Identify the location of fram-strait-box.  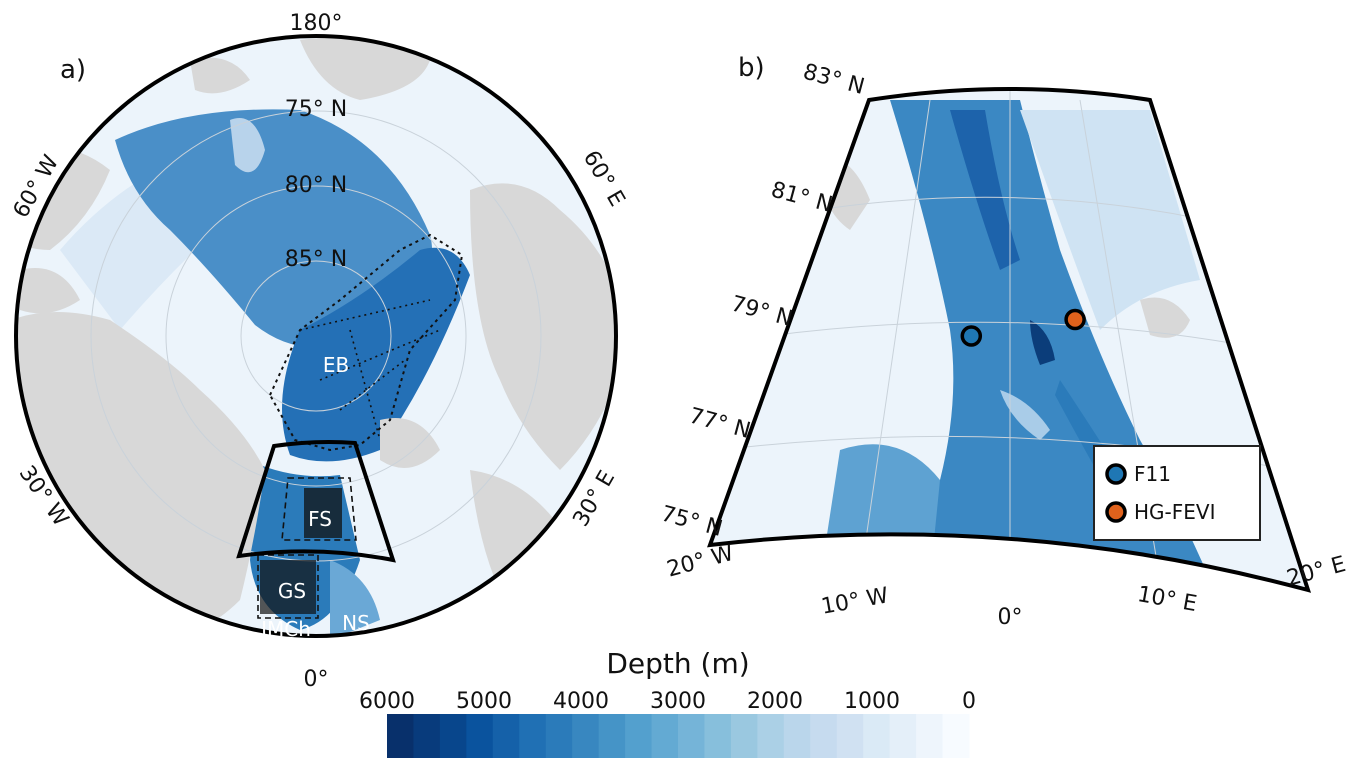
(316, 501).